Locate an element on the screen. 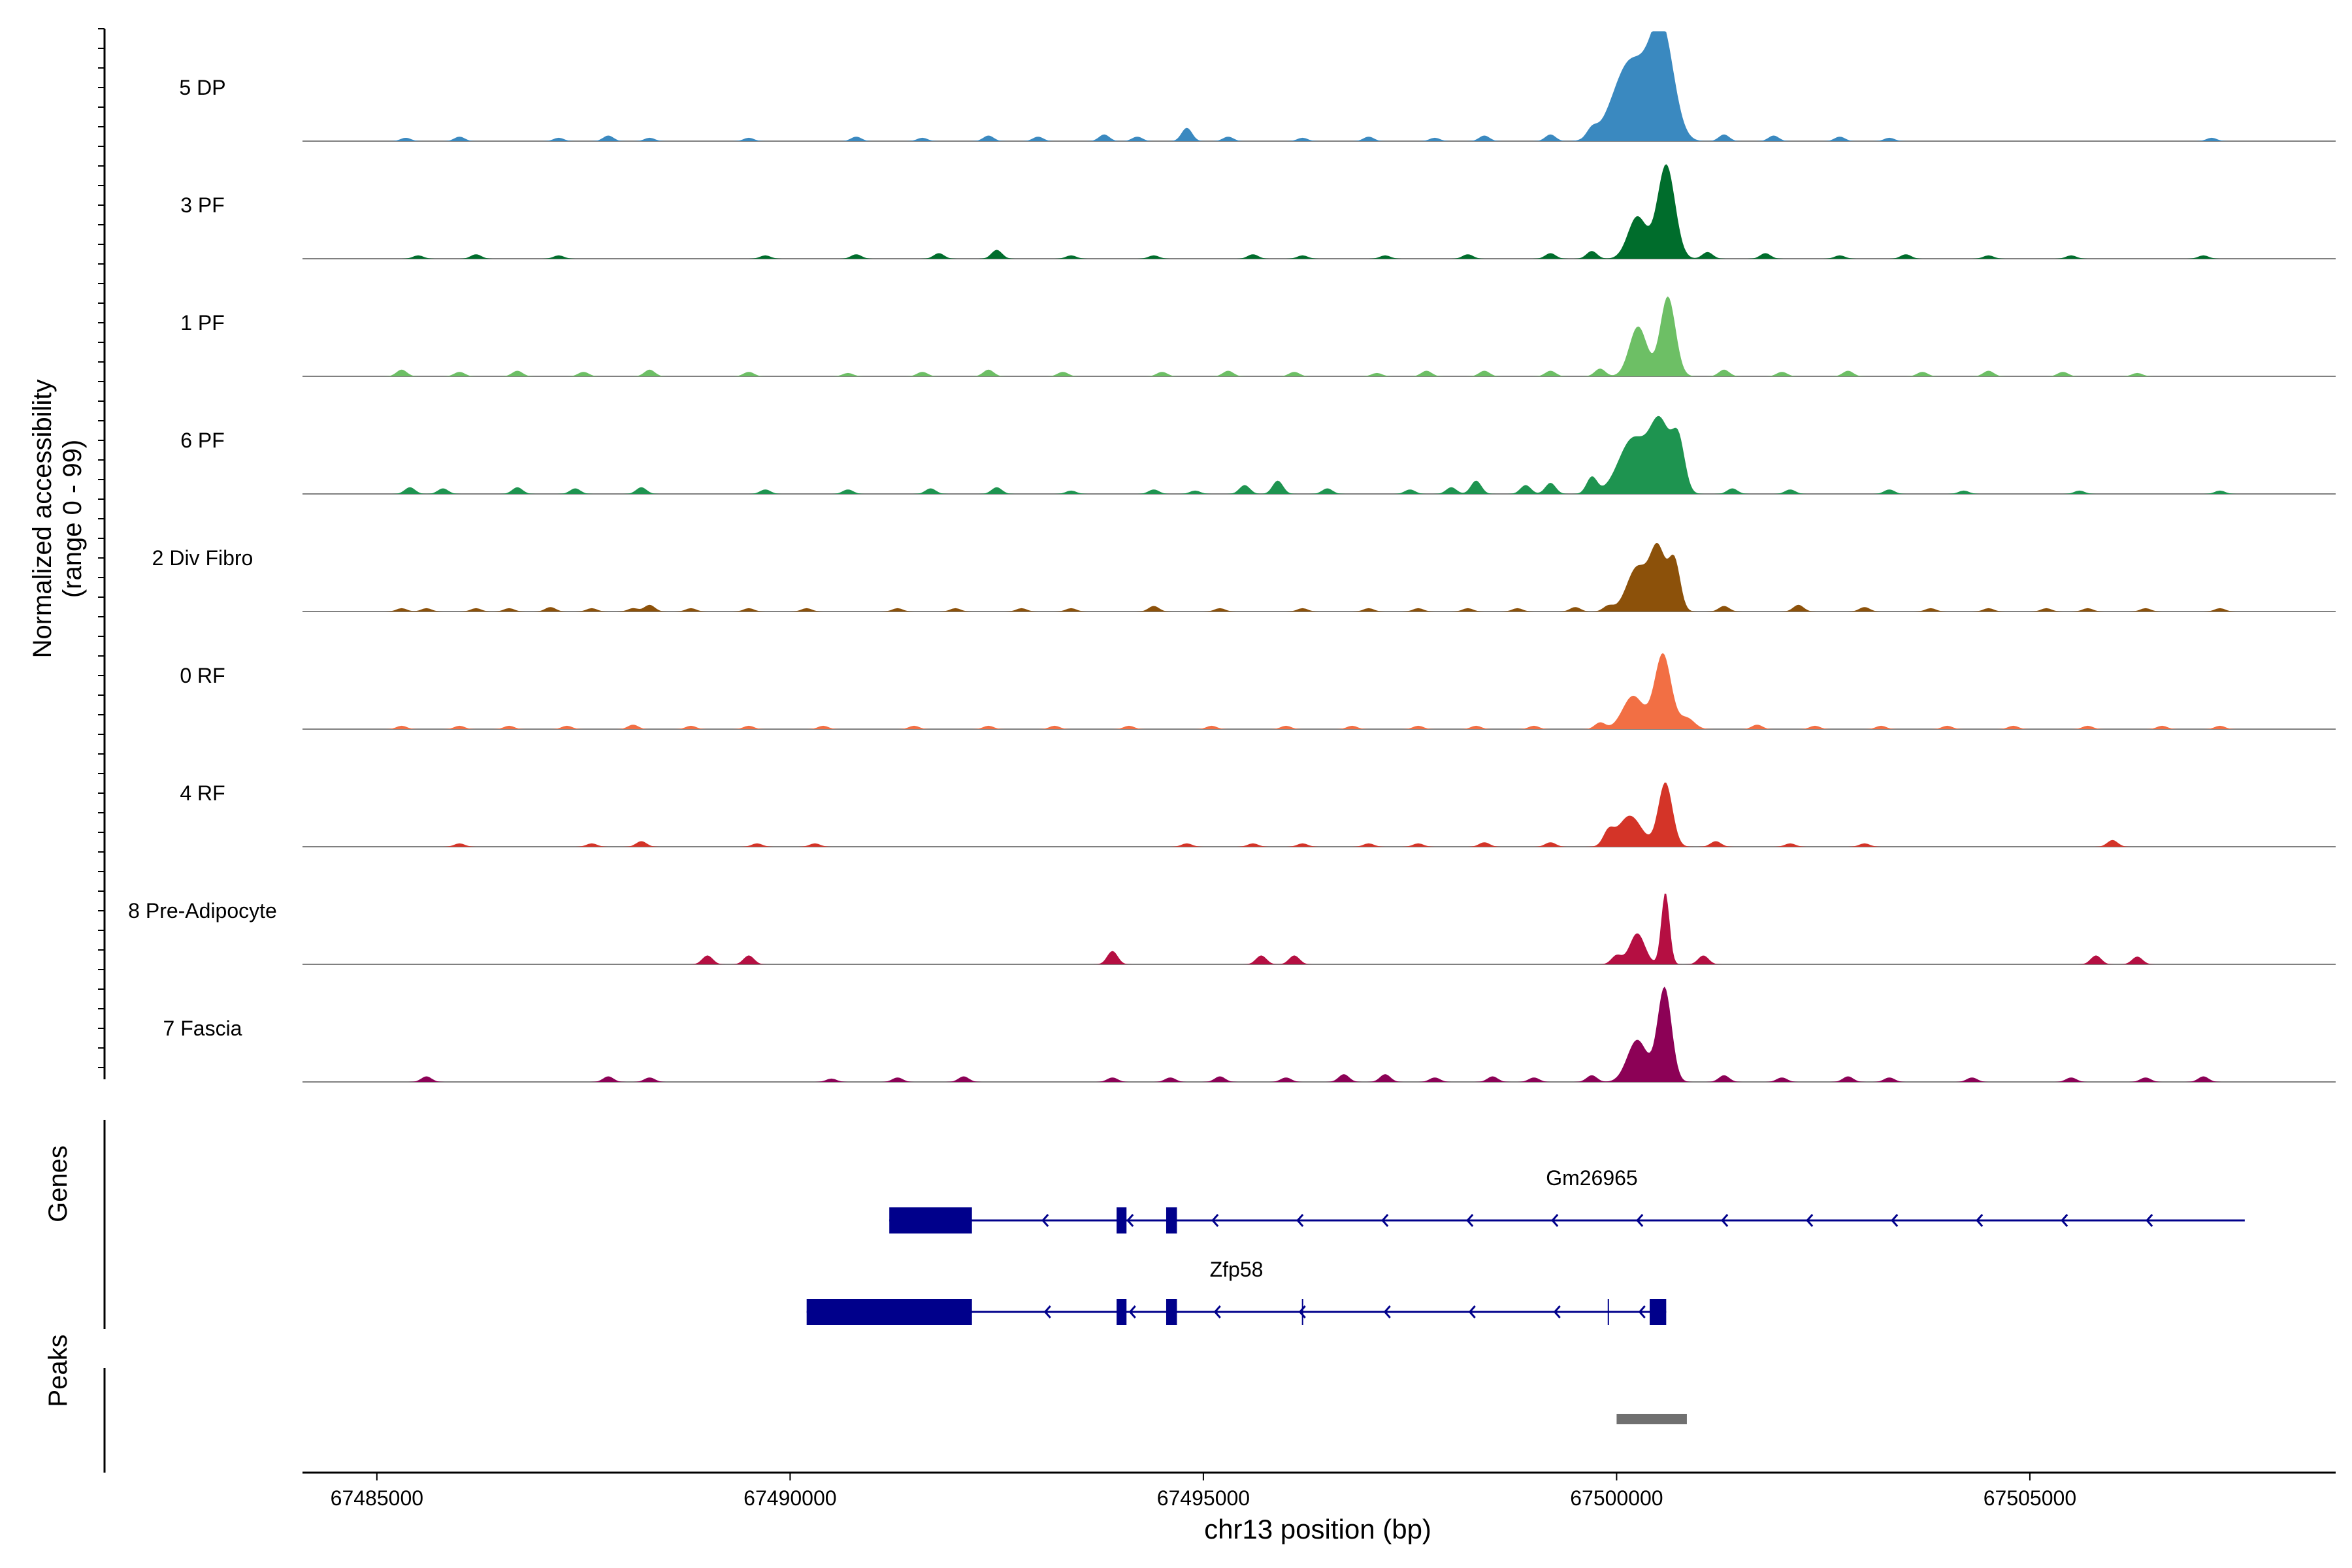 The image size is (2352, 1568). y-axis-label-line2: (range 0 - 99) is located at coordinates (72, 519).